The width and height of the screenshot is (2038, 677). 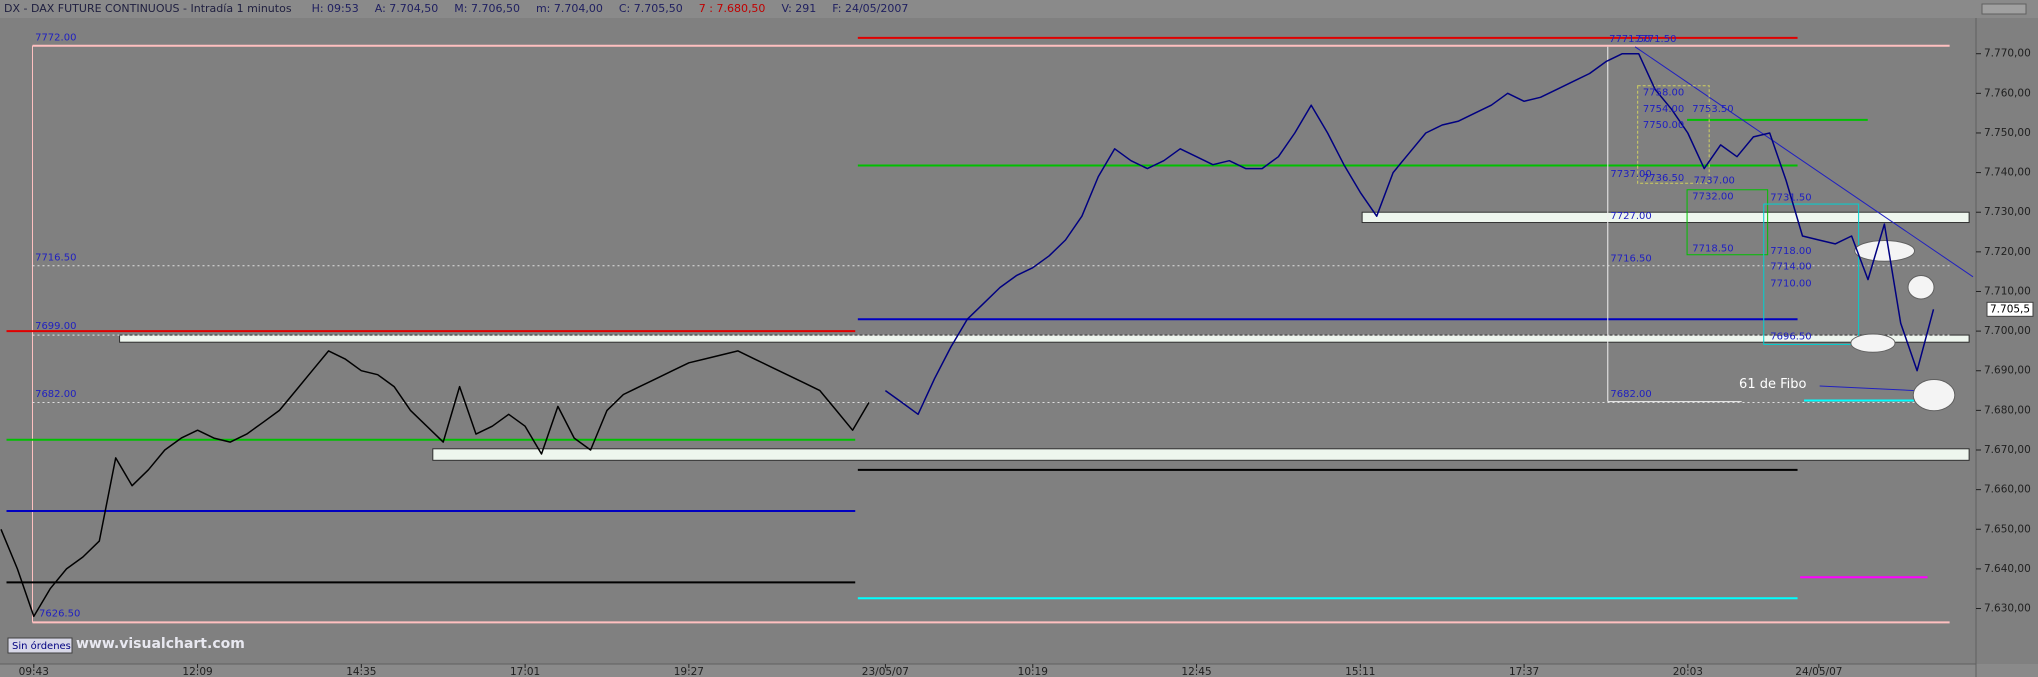 What do you see at coordinates (2007, 252) in the screenshot?
I see `y-tick-label: 7.720,00` at bounding box center [2007, 252].